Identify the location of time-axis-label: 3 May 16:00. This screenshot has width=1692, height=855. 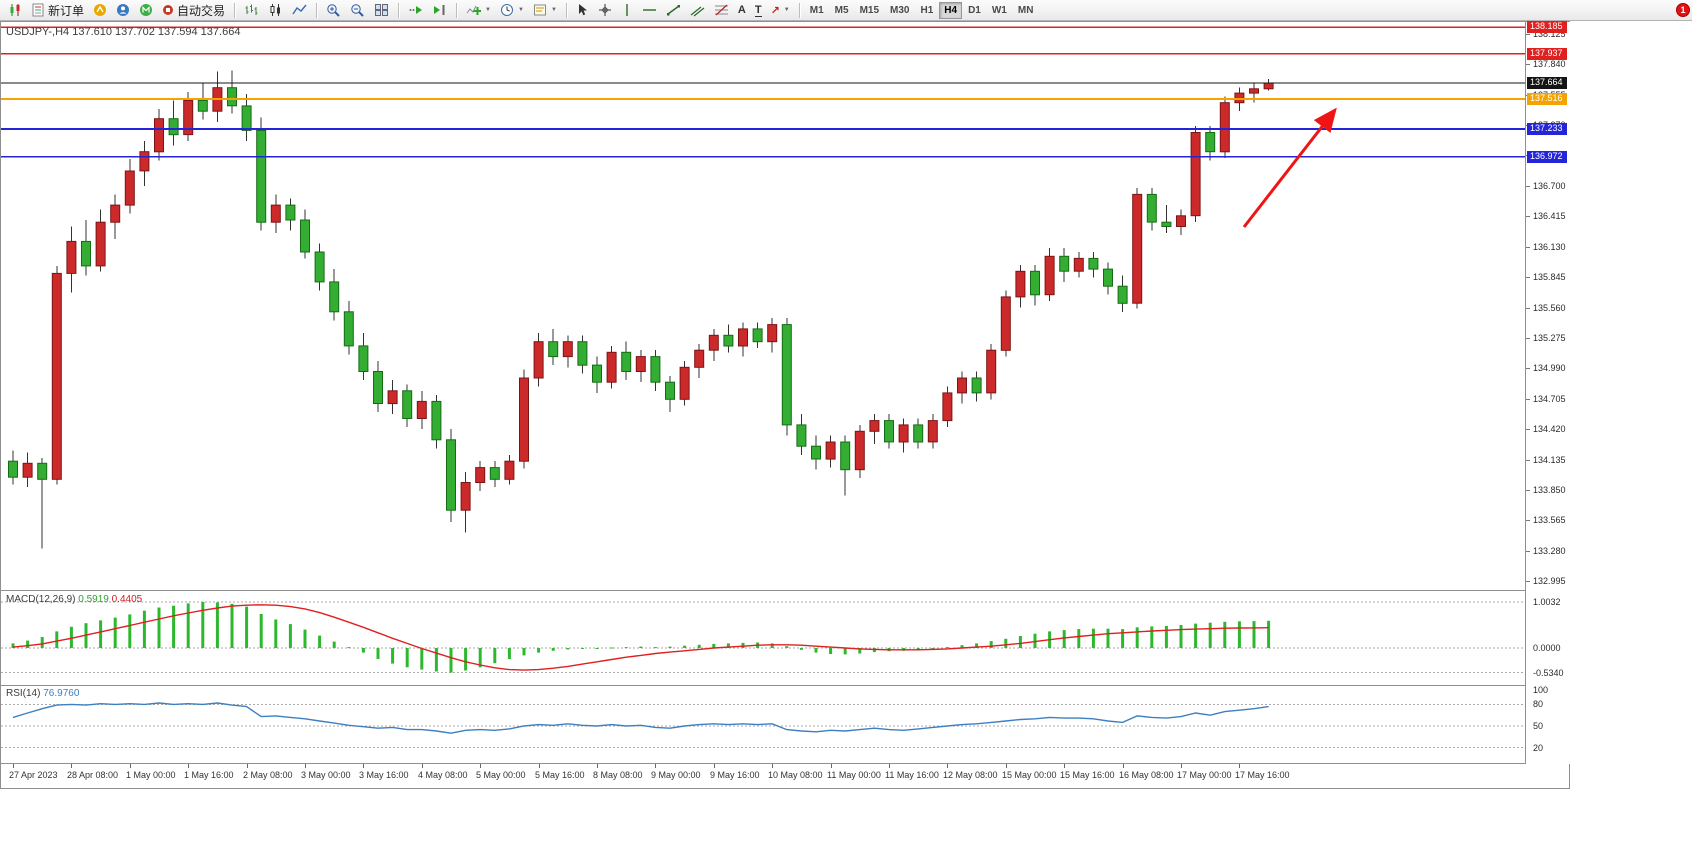
(384, 775).